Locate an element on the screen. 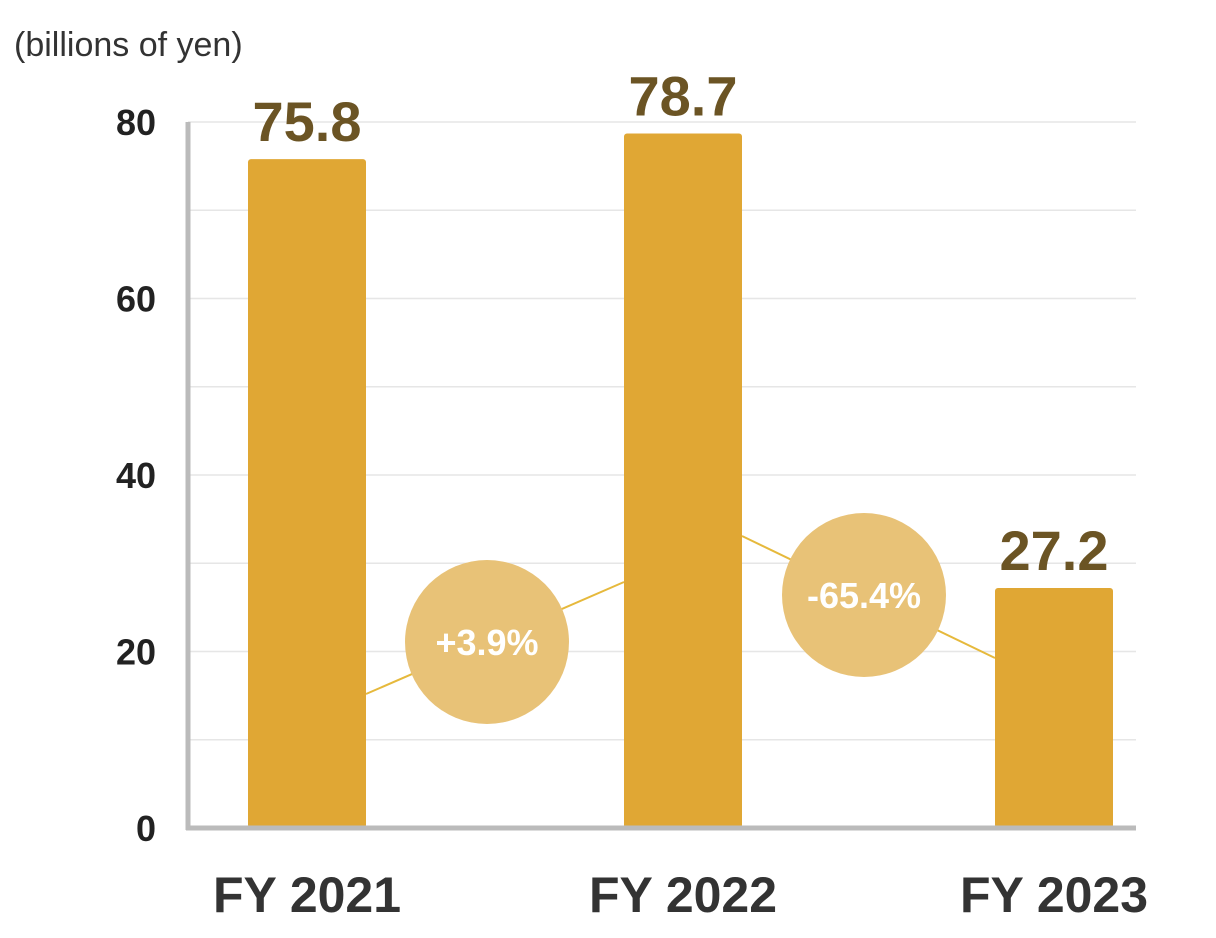 The height and width of the screenshot is (938, 1216). y-tick-label: 80 is located at coordinates (136, 122).